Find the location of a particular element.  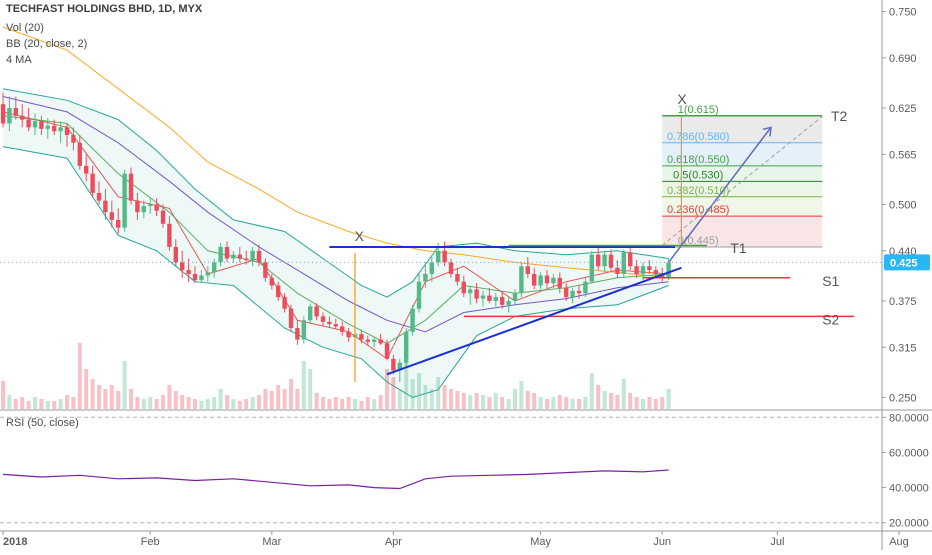

ascending-trendline is located at coordinates (534, 321).